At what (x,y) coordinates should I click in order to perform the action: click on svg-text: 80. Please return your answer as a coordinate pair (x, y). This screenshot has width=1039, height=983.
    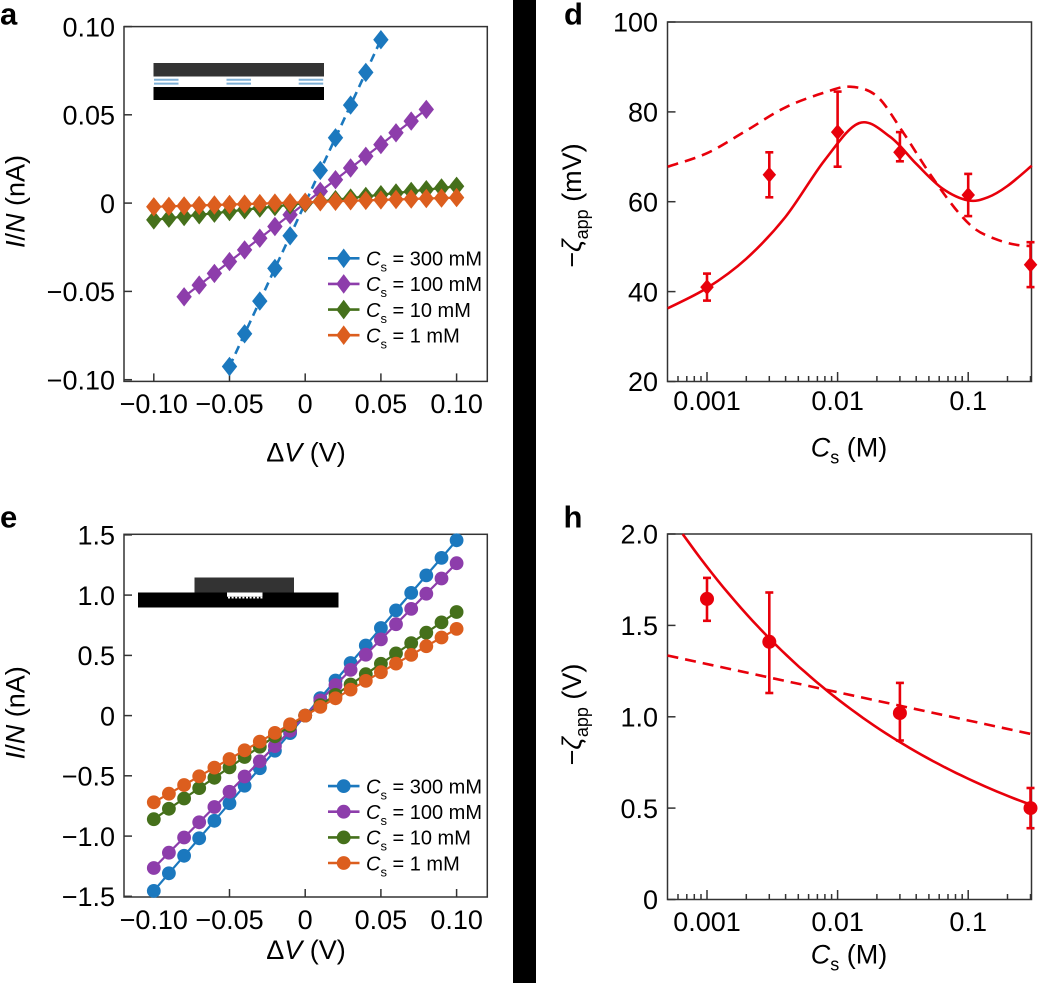
    Looking at the image, I should click on (643, 113).